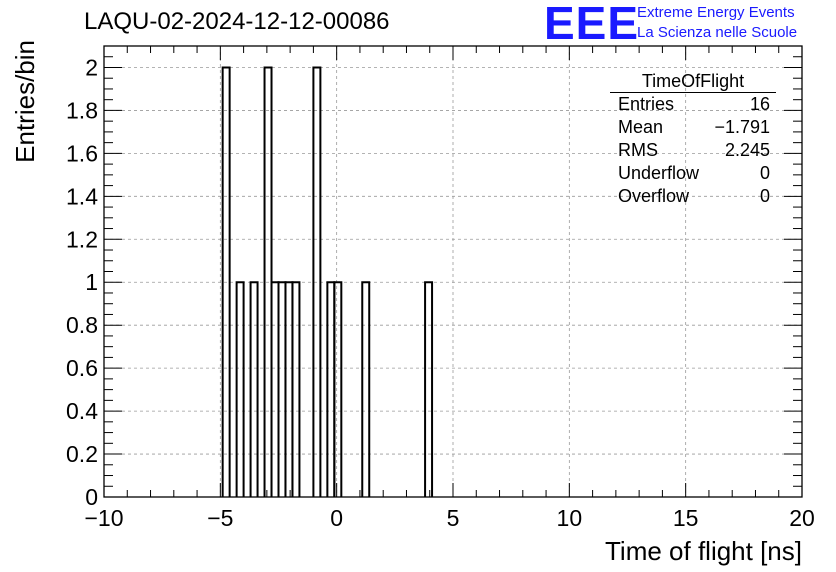  I want to click on y-tick-label: 1.8, so click(82, 110).